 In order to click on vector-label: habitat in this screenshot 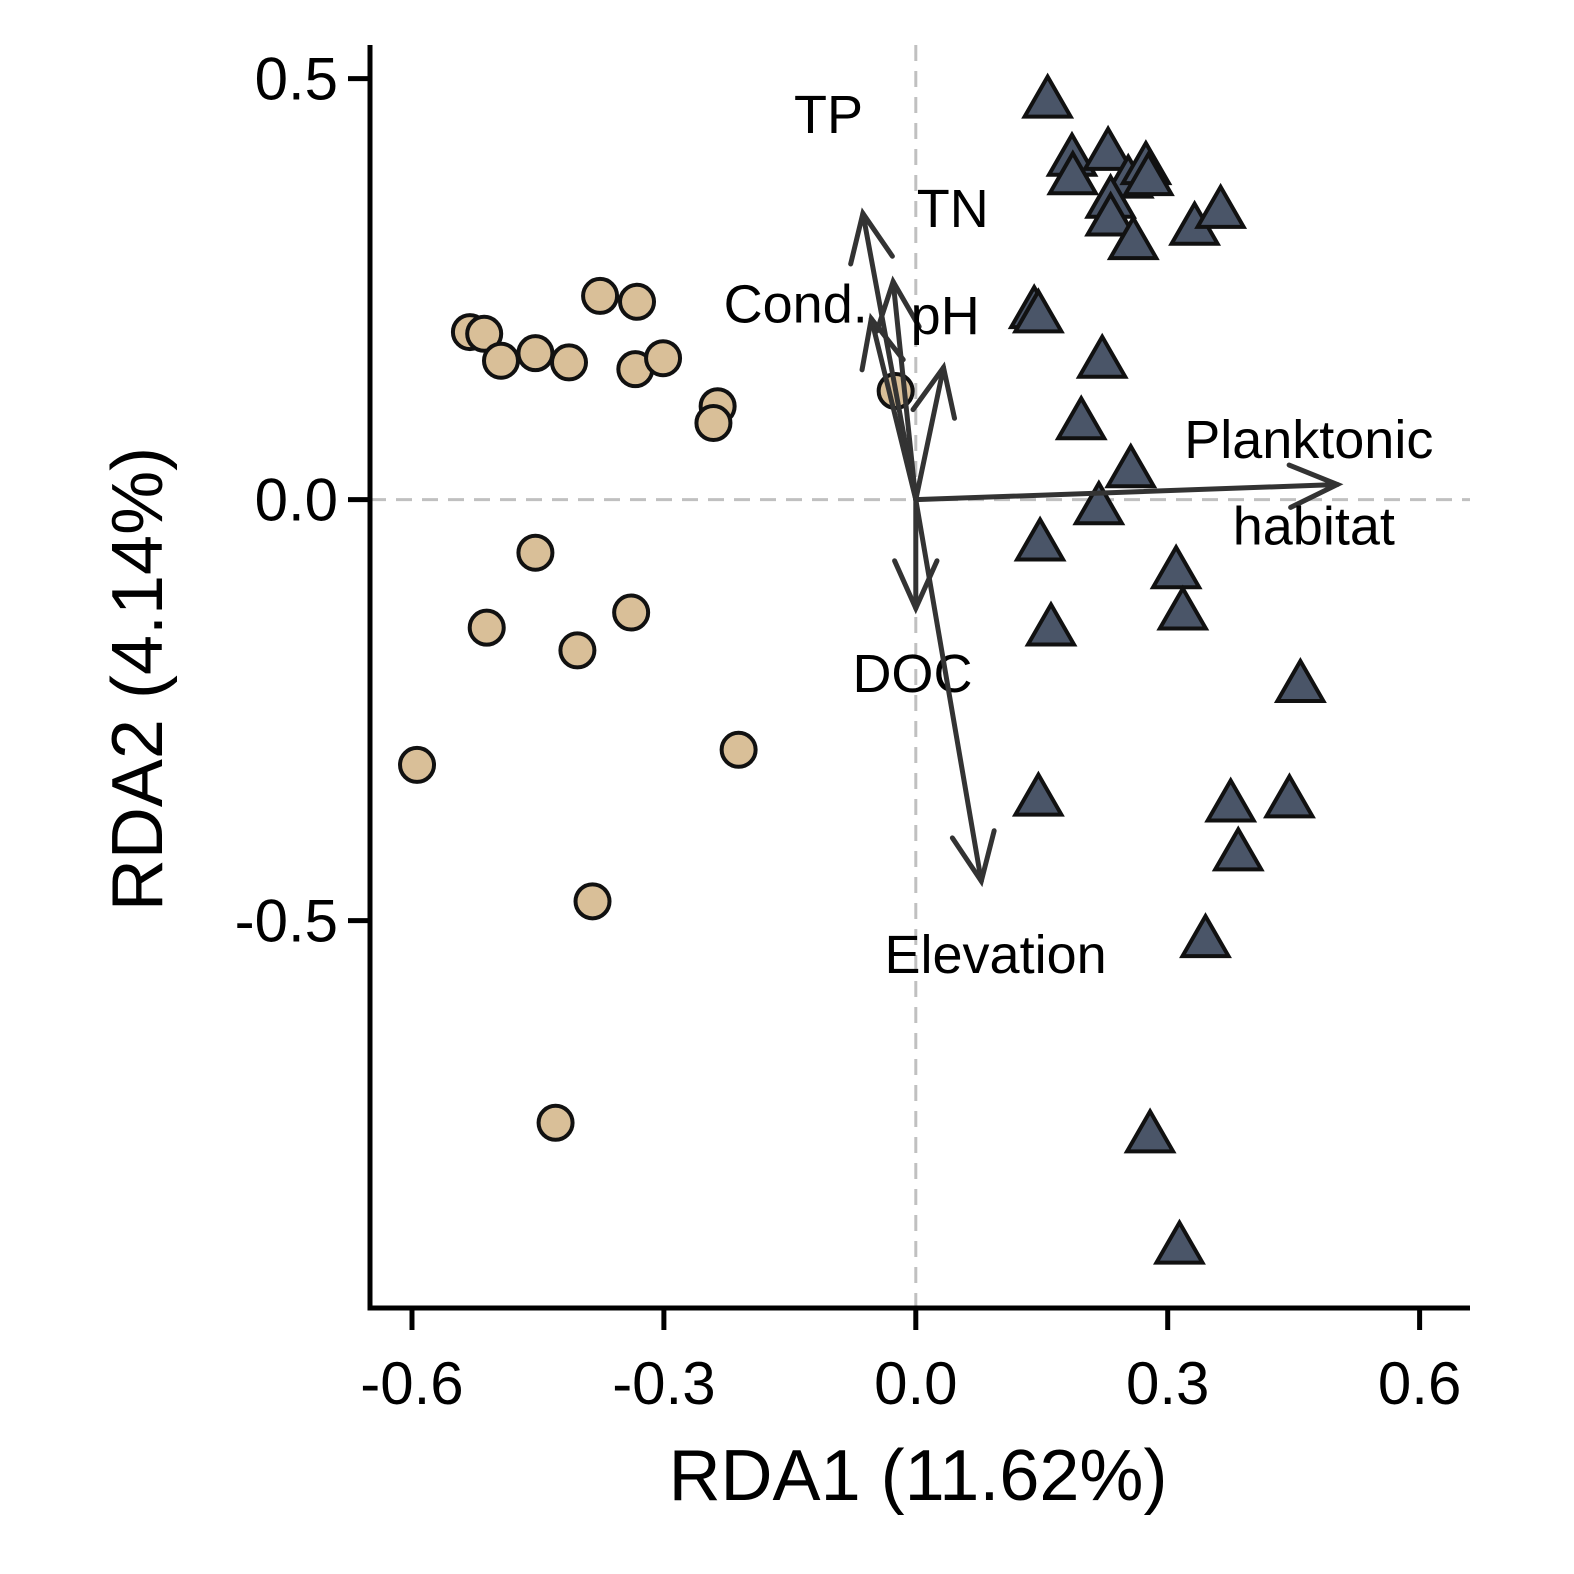, I will do `click(1314, 527)`.